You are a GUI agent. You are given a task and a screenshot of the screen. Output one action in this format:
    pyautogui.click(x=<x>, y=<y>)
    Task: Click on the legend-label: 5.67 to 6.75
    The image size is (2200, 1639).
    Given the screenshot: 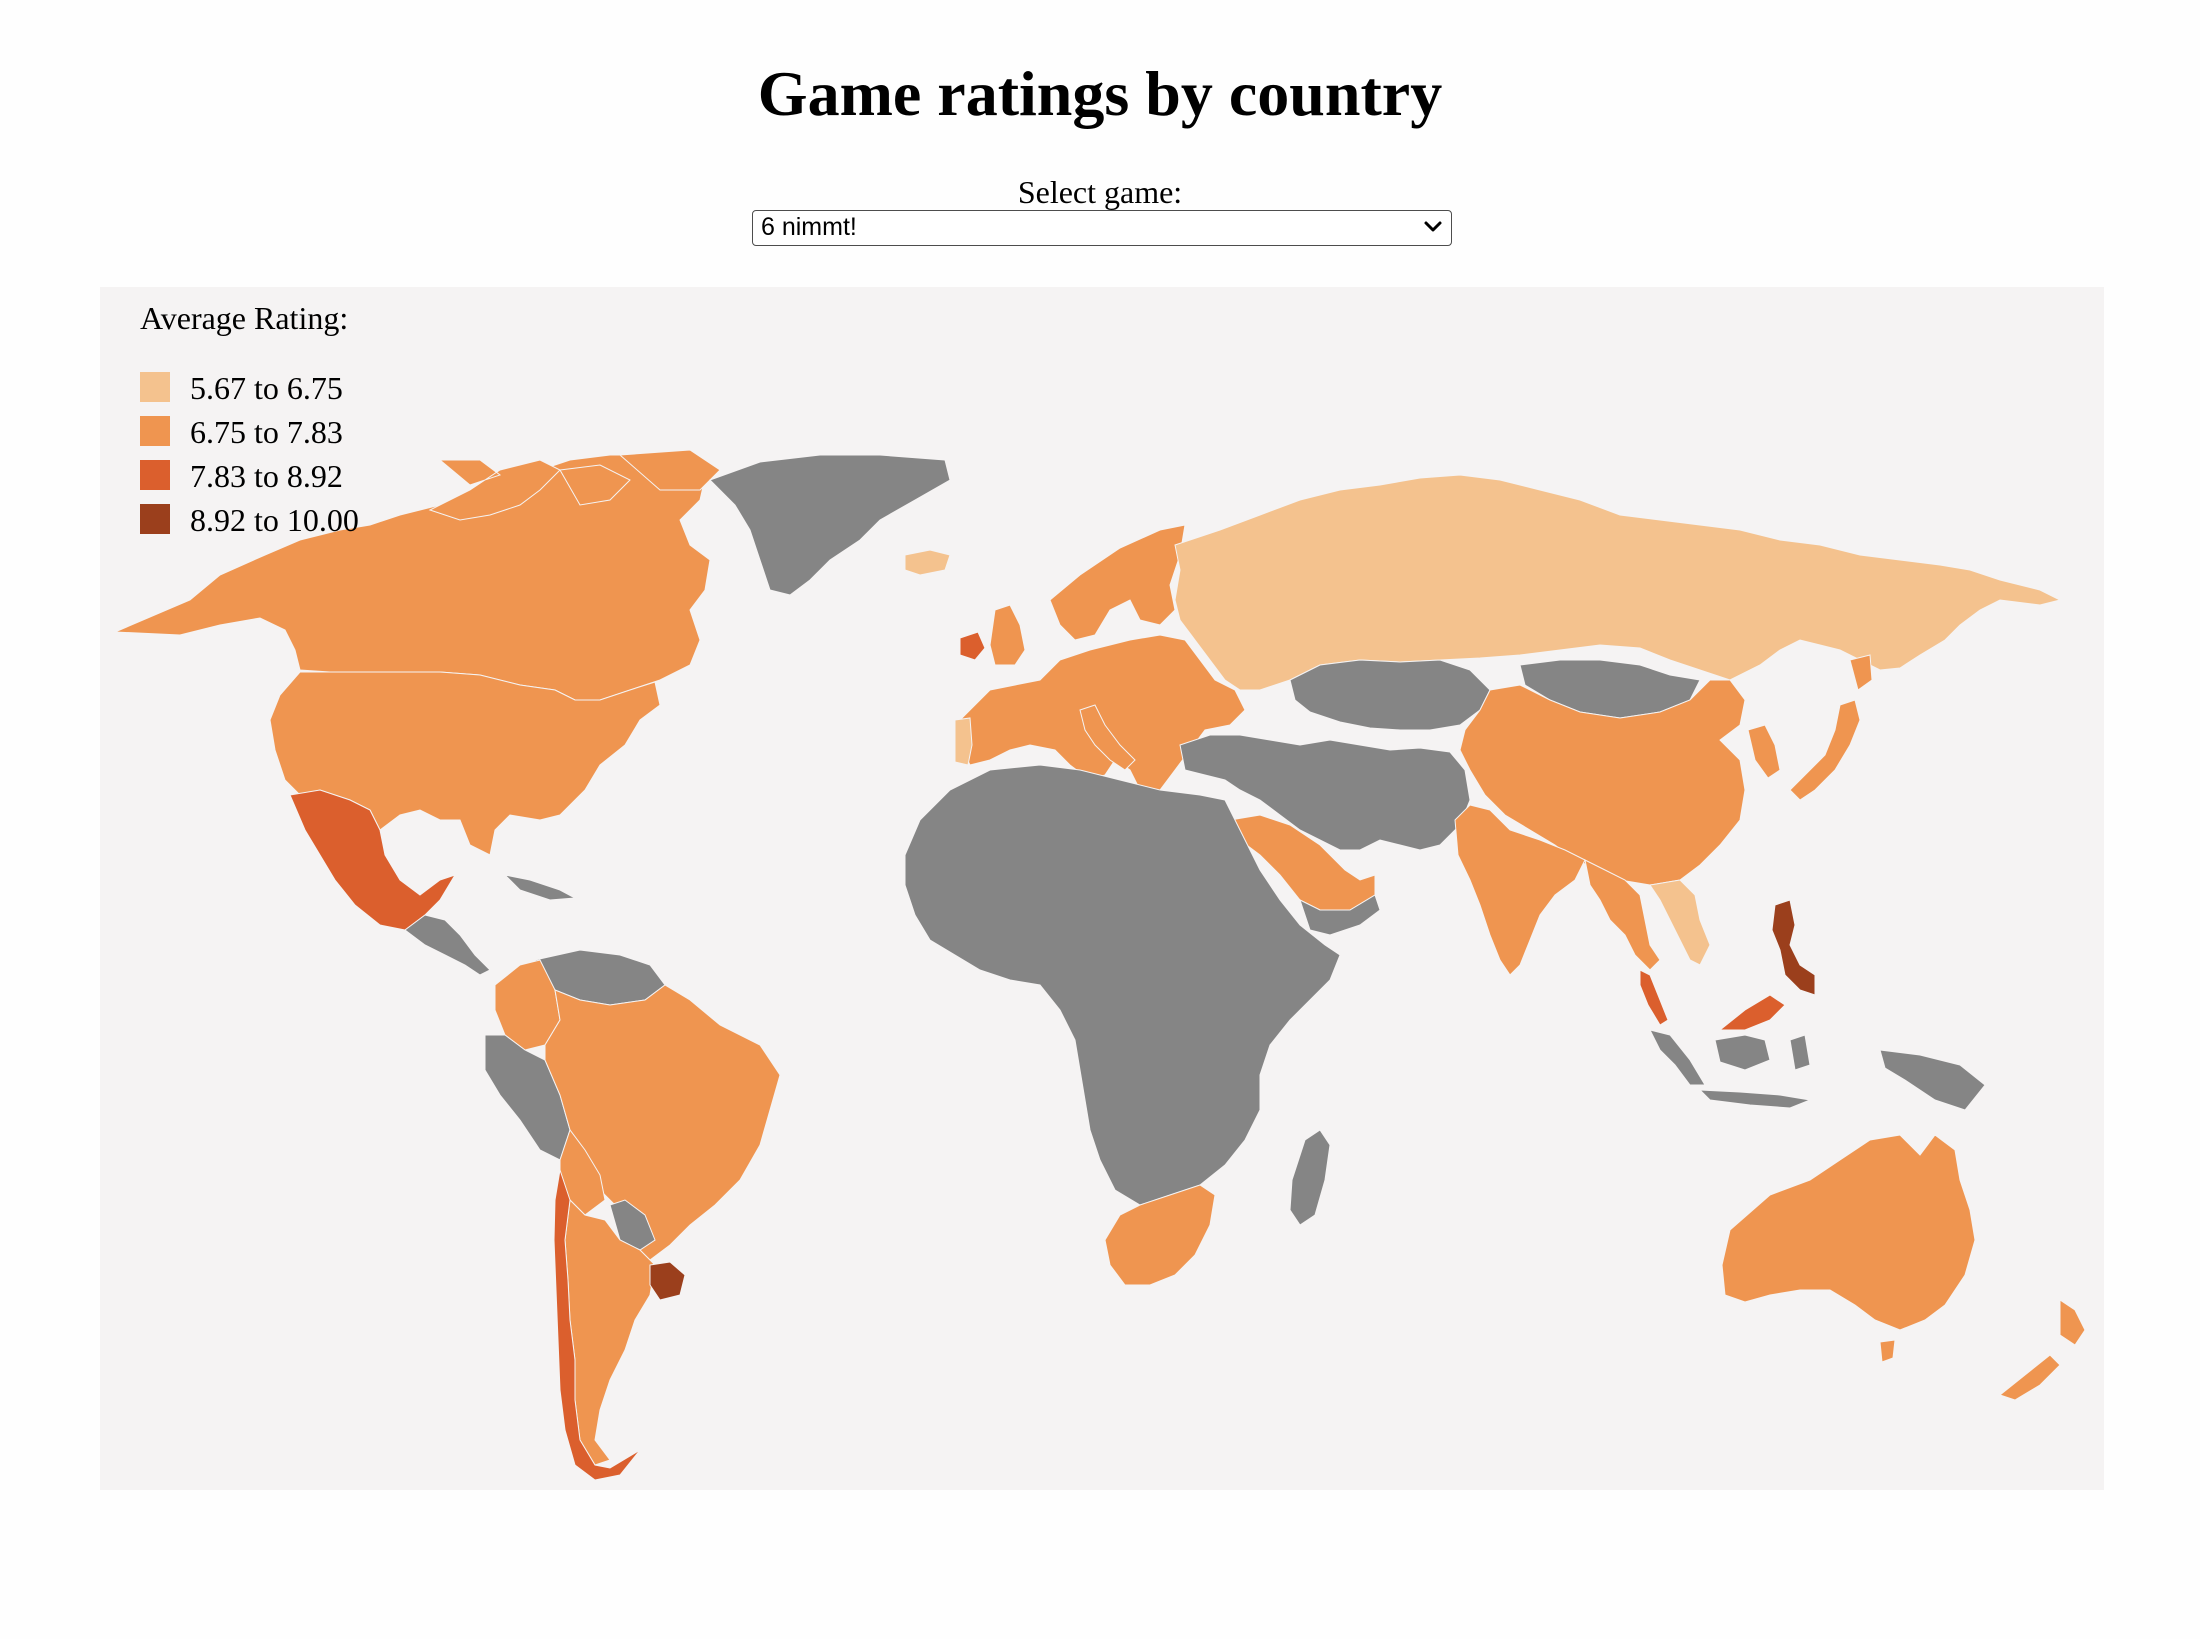 What is the action you would take?
    pyautogui.click(x=266, y=388)
    